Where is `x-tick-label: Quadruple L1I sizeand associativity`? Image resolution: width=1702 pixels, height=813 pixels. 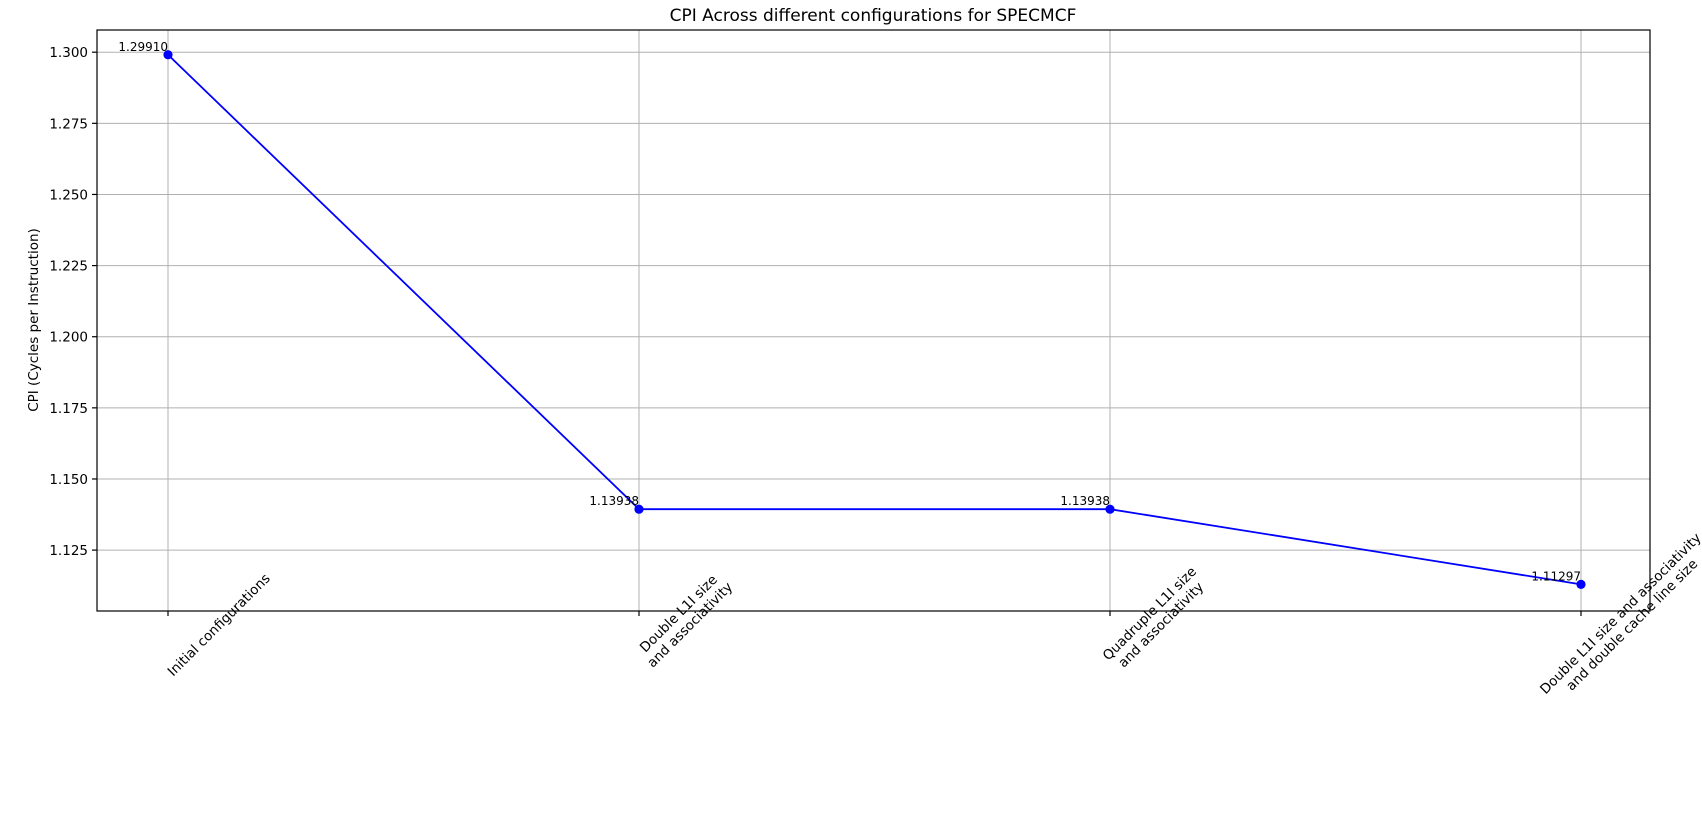
x-tick-label: Quadruple L1I sizeand associativity is located at coordinates (1155, 619).